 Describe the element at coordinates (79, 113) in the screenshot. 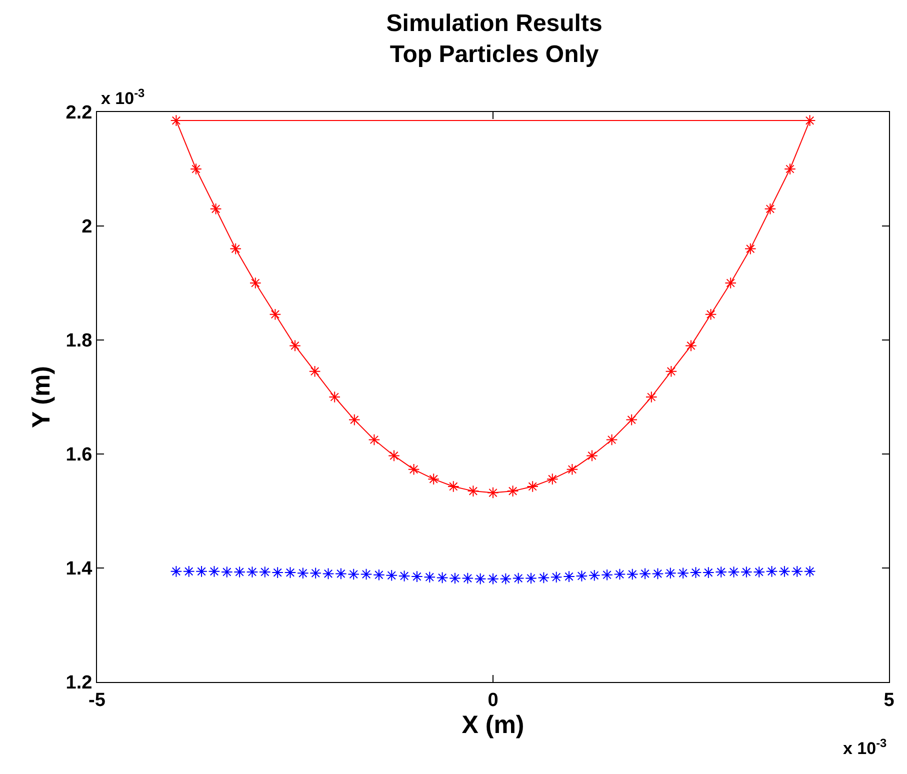

I see `y-tick-label: 2.2` at that location.